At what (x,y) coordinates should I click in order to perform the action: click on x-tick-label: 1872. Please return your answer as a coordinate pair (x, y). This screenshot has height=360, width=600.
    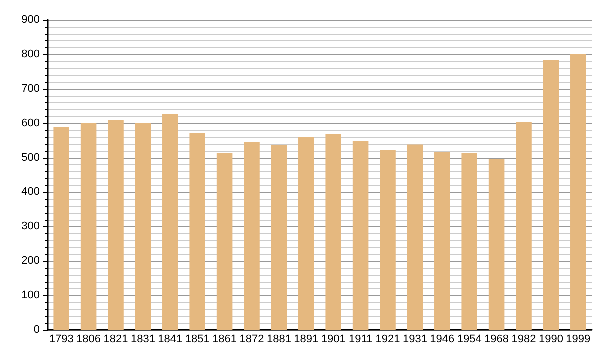
    Looking at the image, I should click on (252, 340).